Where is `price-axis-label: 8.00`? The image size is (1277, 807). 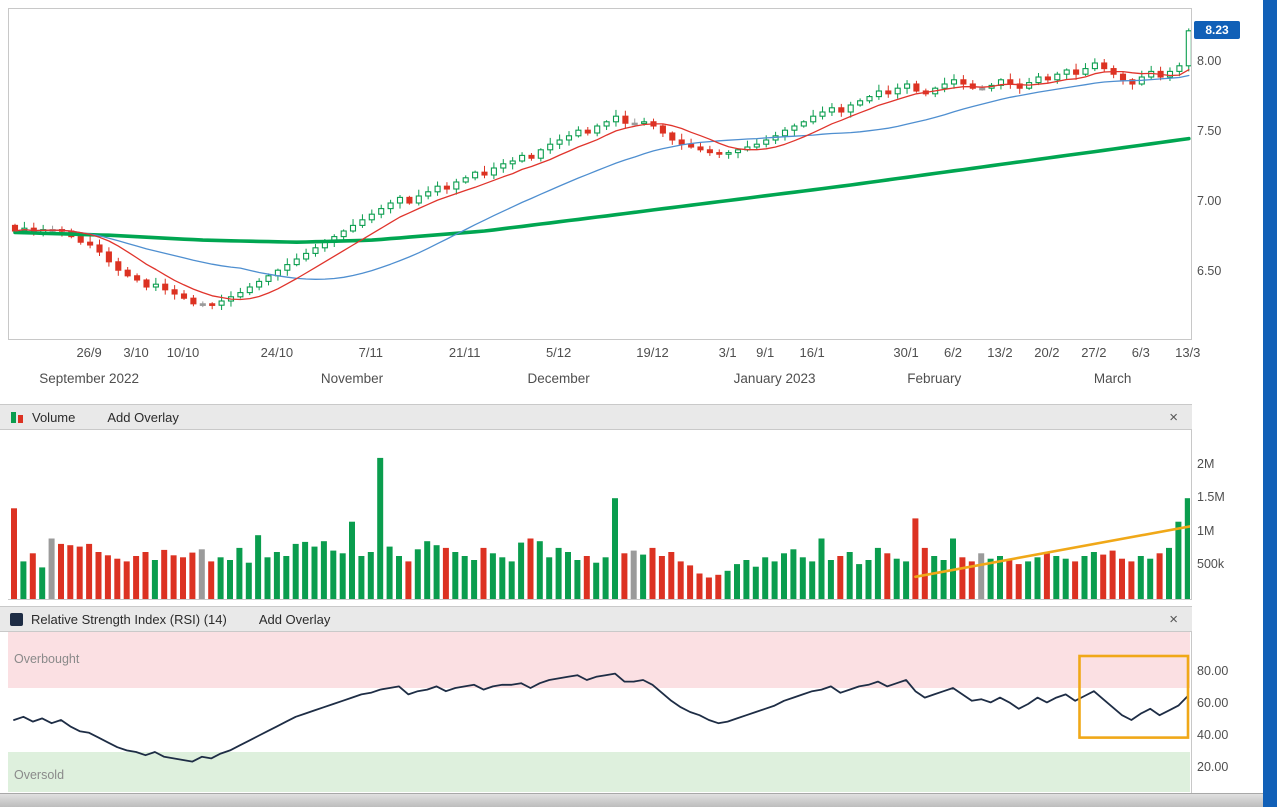 price-axis-label: 8.00 is located at coordinates (1209, 61).